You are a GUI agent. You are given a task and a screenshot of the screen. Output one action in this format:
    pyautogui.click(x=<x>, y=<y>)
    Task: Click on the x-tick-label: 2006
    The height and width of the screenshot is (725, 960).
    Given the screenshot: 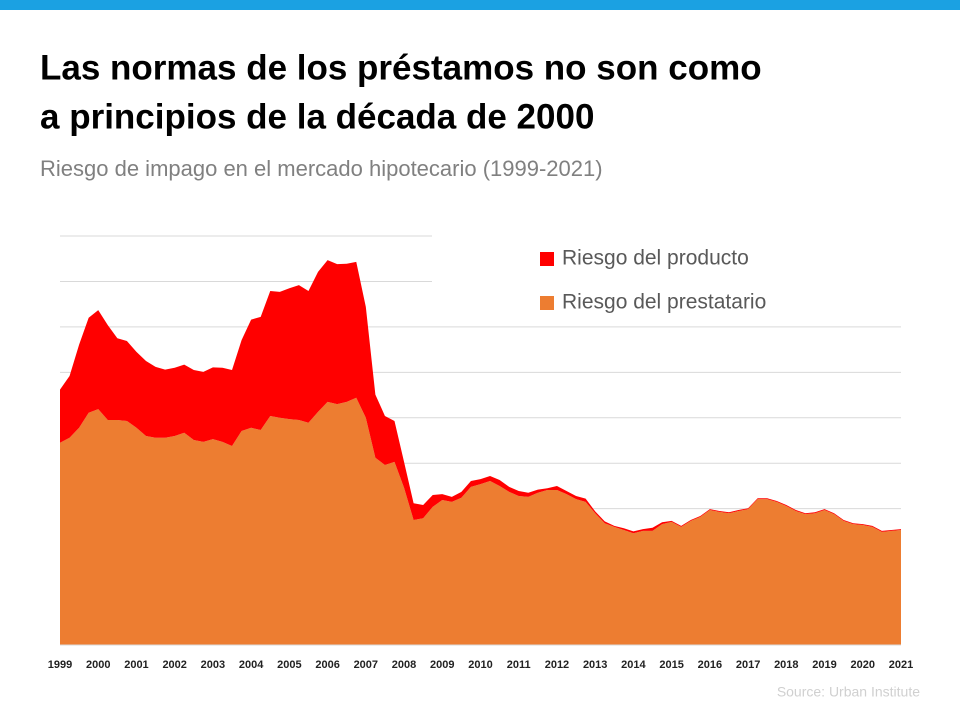 What is the action you would take?
    pyautogui.click(x=327, y=665)
    